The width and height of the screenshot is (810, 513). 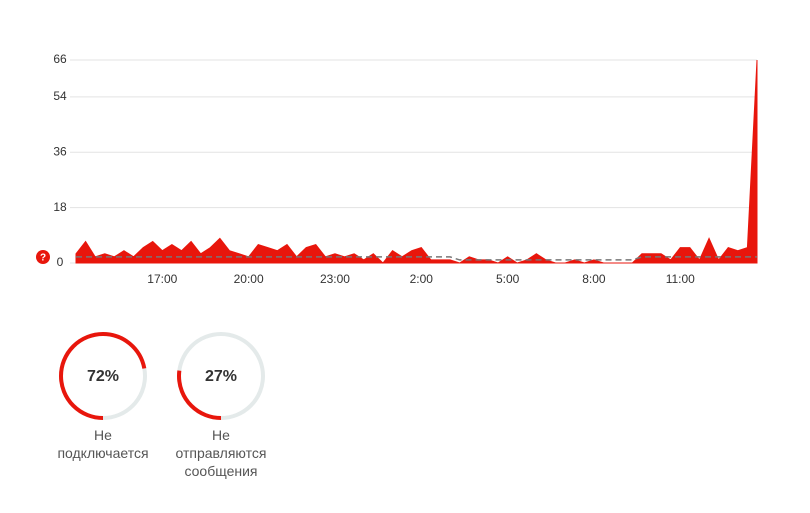 I want to click on x-tick-label: 23:00, so click(x=335, y=279).